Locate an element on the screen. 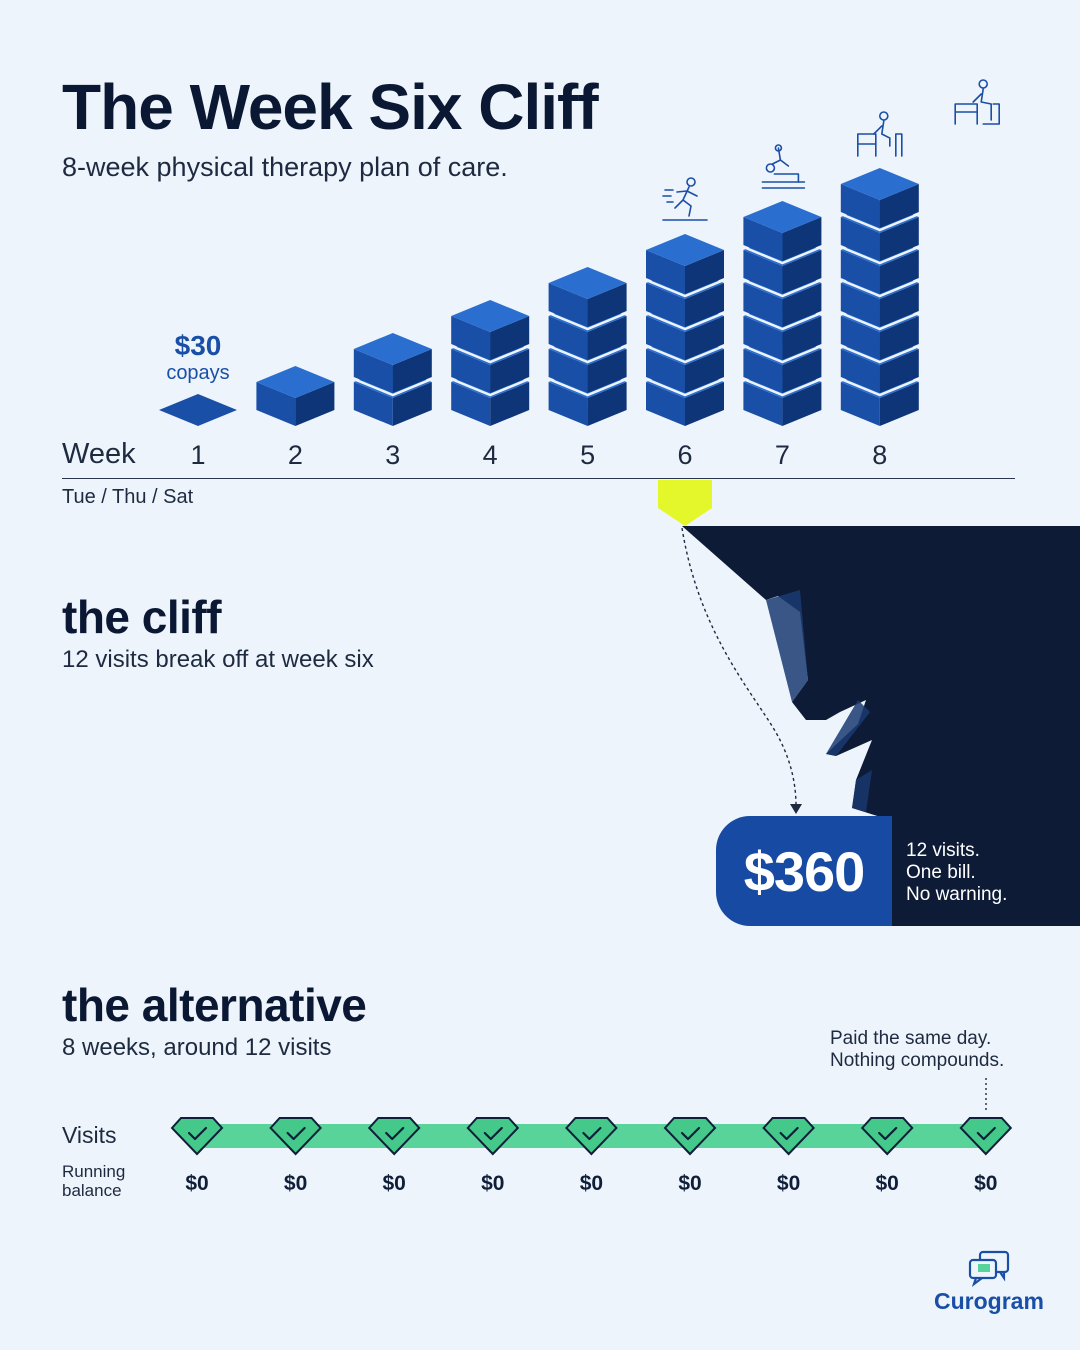 The height and width of the screenshot is (1350, 1080). copay-amount: $30 is located at coordinates (198, 345).